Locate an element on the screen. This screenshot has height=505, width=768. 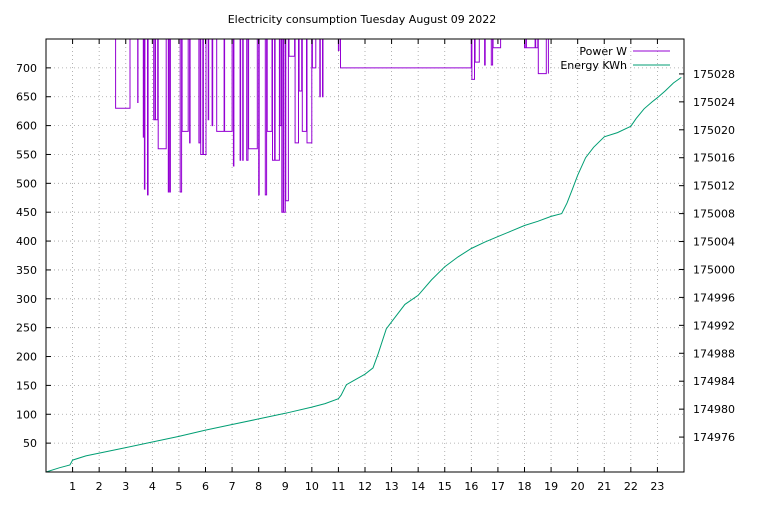
y2-tick-label: 174988 is located at coordinates (714, 353).